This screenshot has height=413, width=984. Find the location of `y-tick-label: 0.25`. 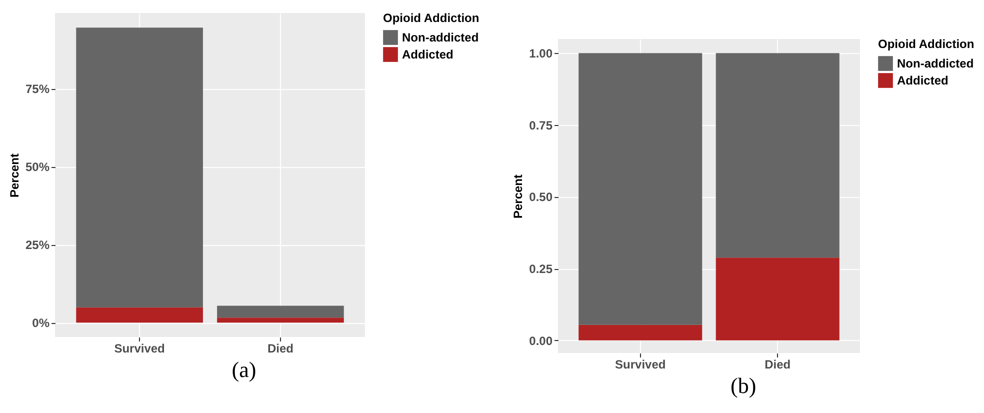

y-tick-label: 0.25 is located at coordinates (541, 269).